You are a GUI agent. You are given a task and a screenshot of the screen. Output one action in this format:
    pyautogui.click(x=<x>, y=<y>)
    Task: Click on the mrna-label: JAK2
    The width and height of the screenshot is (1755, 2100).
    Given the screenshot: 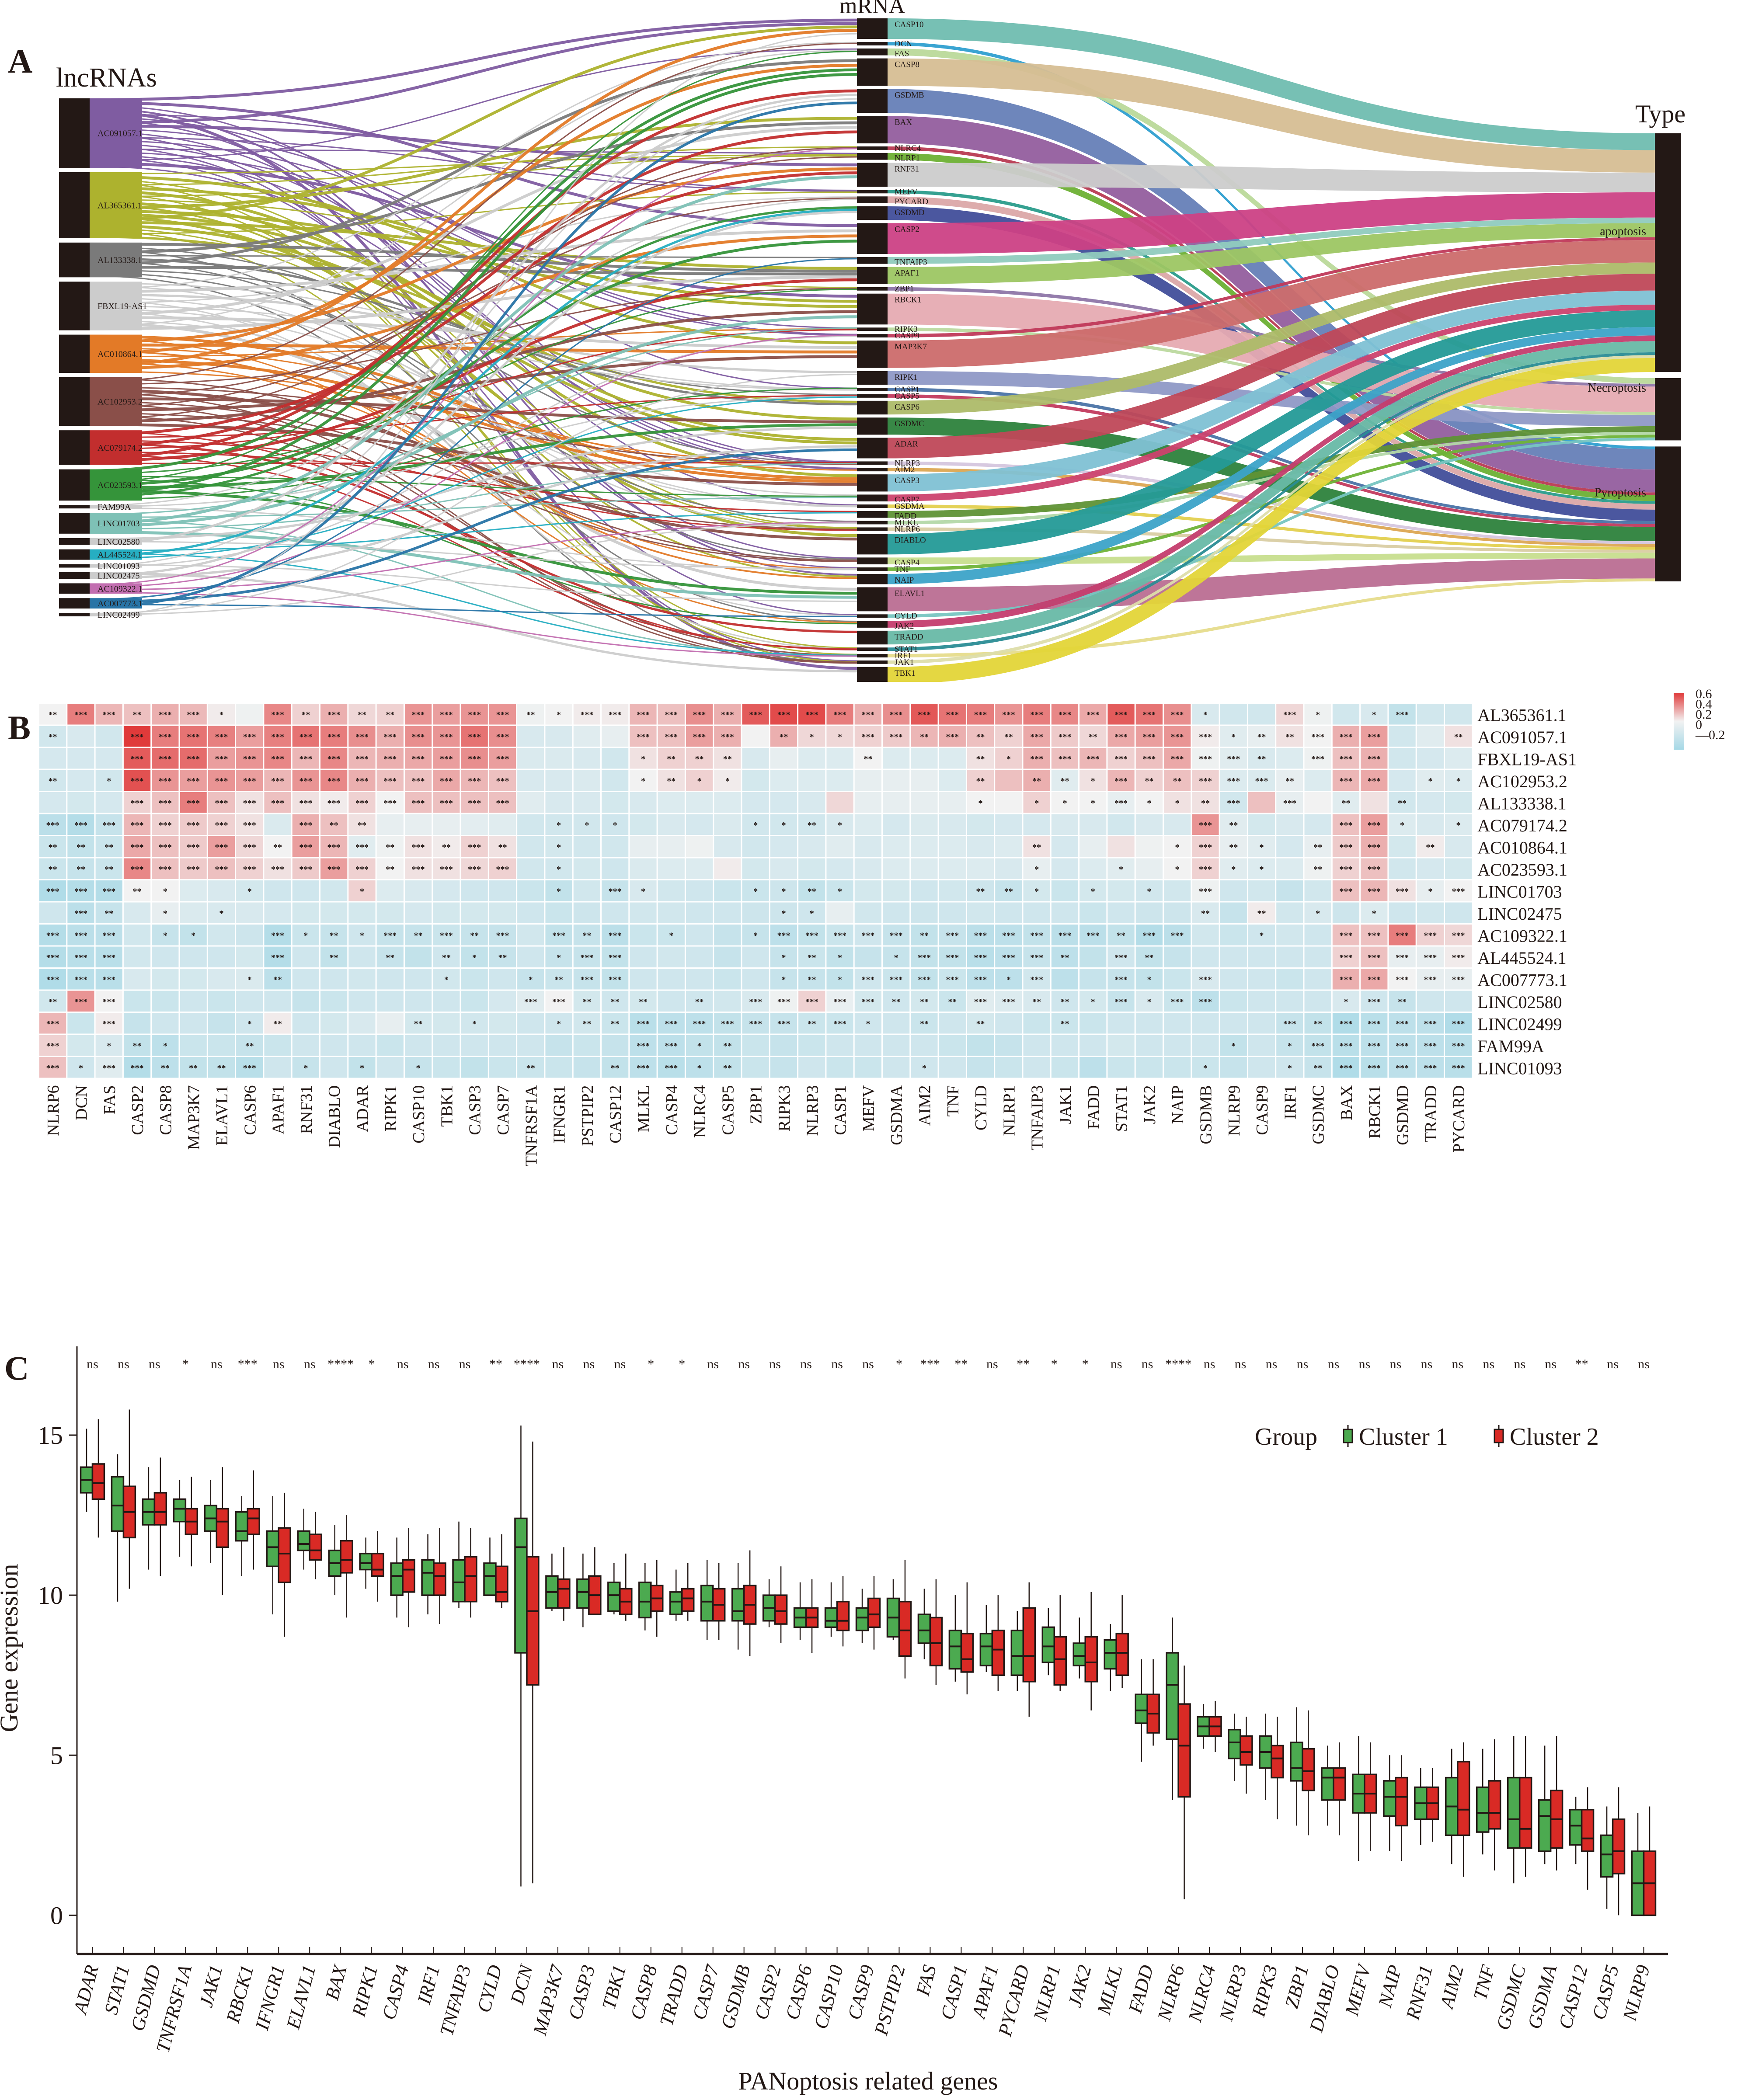 What is the action you would take?
    pyautogui.click(x=904, y=626)
    